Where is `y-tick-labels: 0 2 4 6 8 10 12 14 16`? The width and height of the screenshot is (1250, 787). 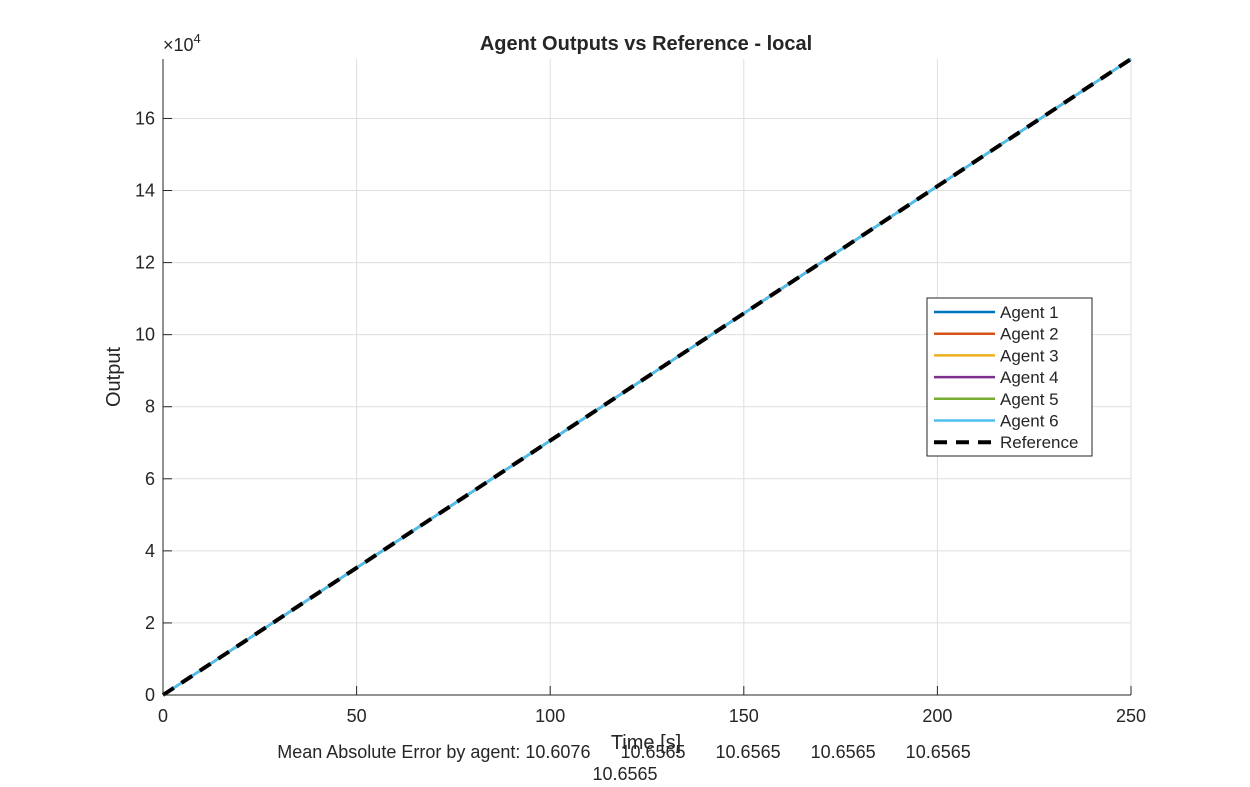 y-tick-labels: 0 2 4 6 8 10 12 14 16 is located at coordinates (145, 406).